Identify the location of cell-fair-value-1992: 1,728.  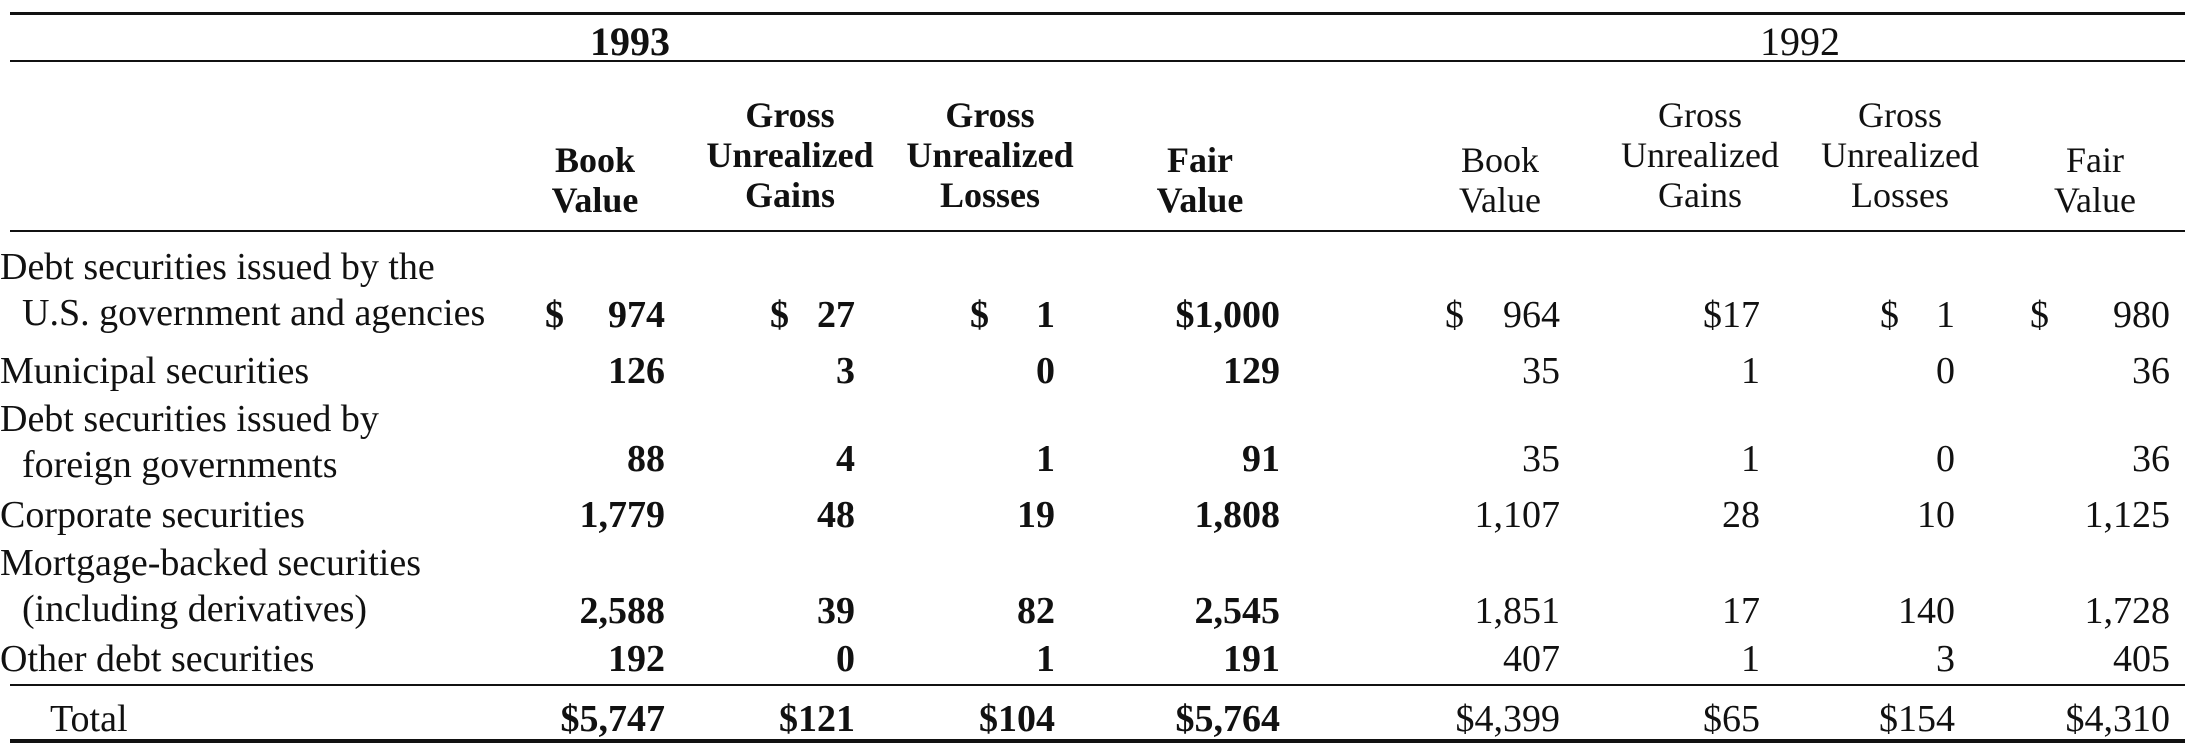
(2100, 611).